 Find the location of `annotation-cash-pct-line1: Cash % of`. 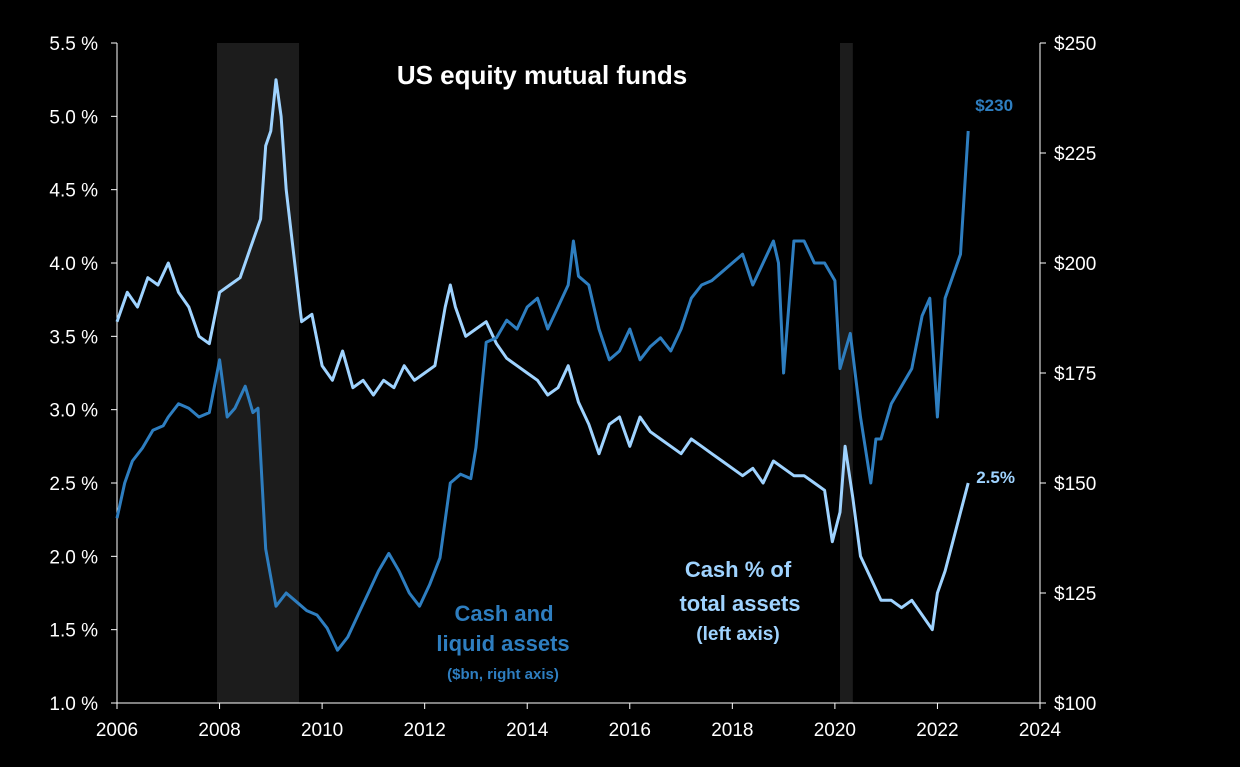

annotation-cash-pct-line1: Cash % of is located at coordinates (738, 569).